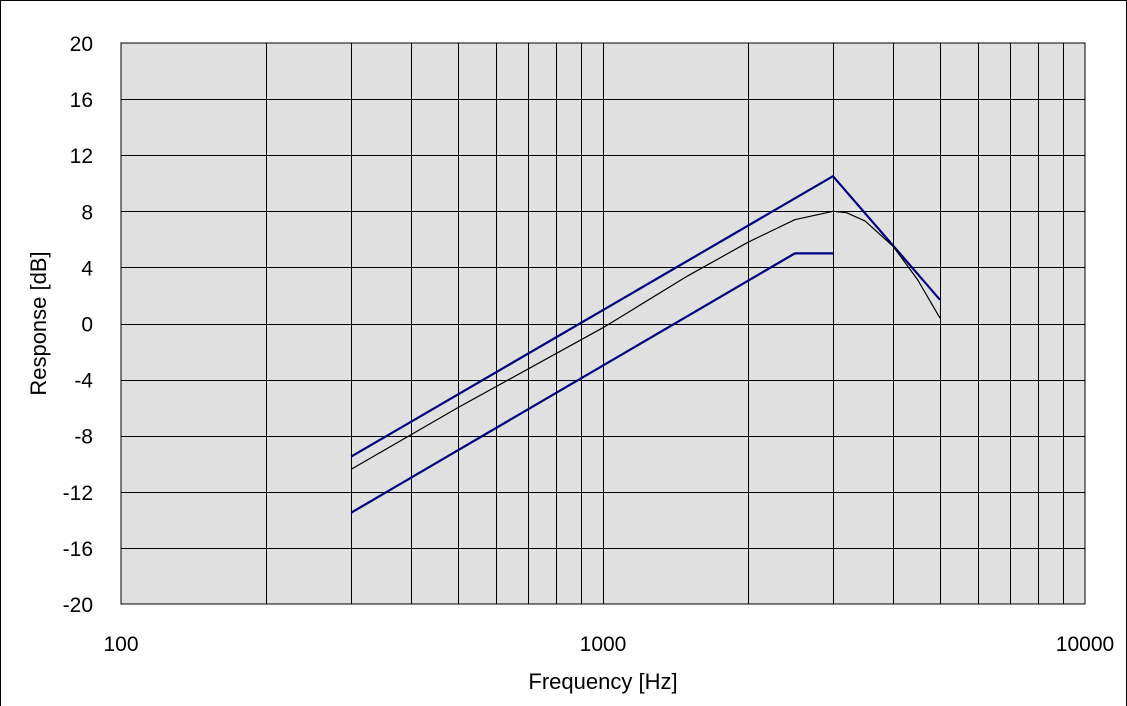 The width and height of the screenshot is (1127, 706). I want to click on y-tick-label: 4, so click(87, 268).